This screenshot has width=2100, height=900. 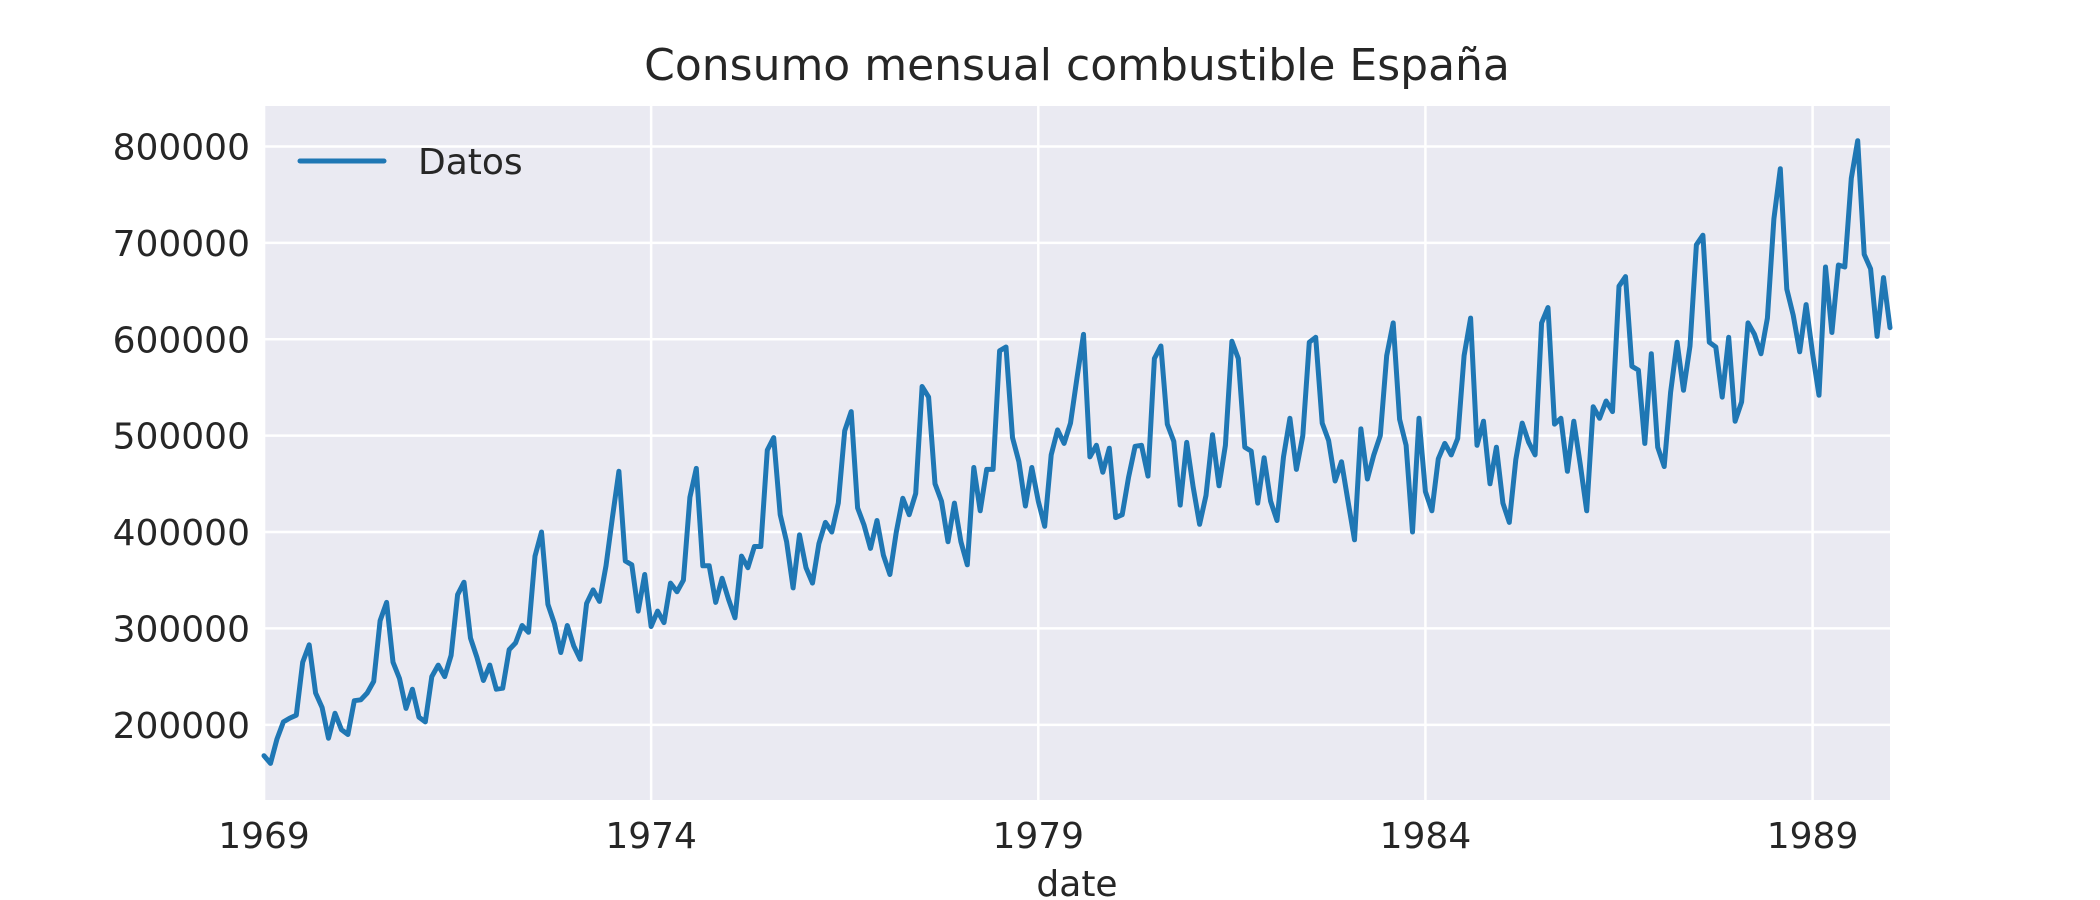 I want to click on chart-title: Consumo mensual combustible España, so click(x=1077, y=65).